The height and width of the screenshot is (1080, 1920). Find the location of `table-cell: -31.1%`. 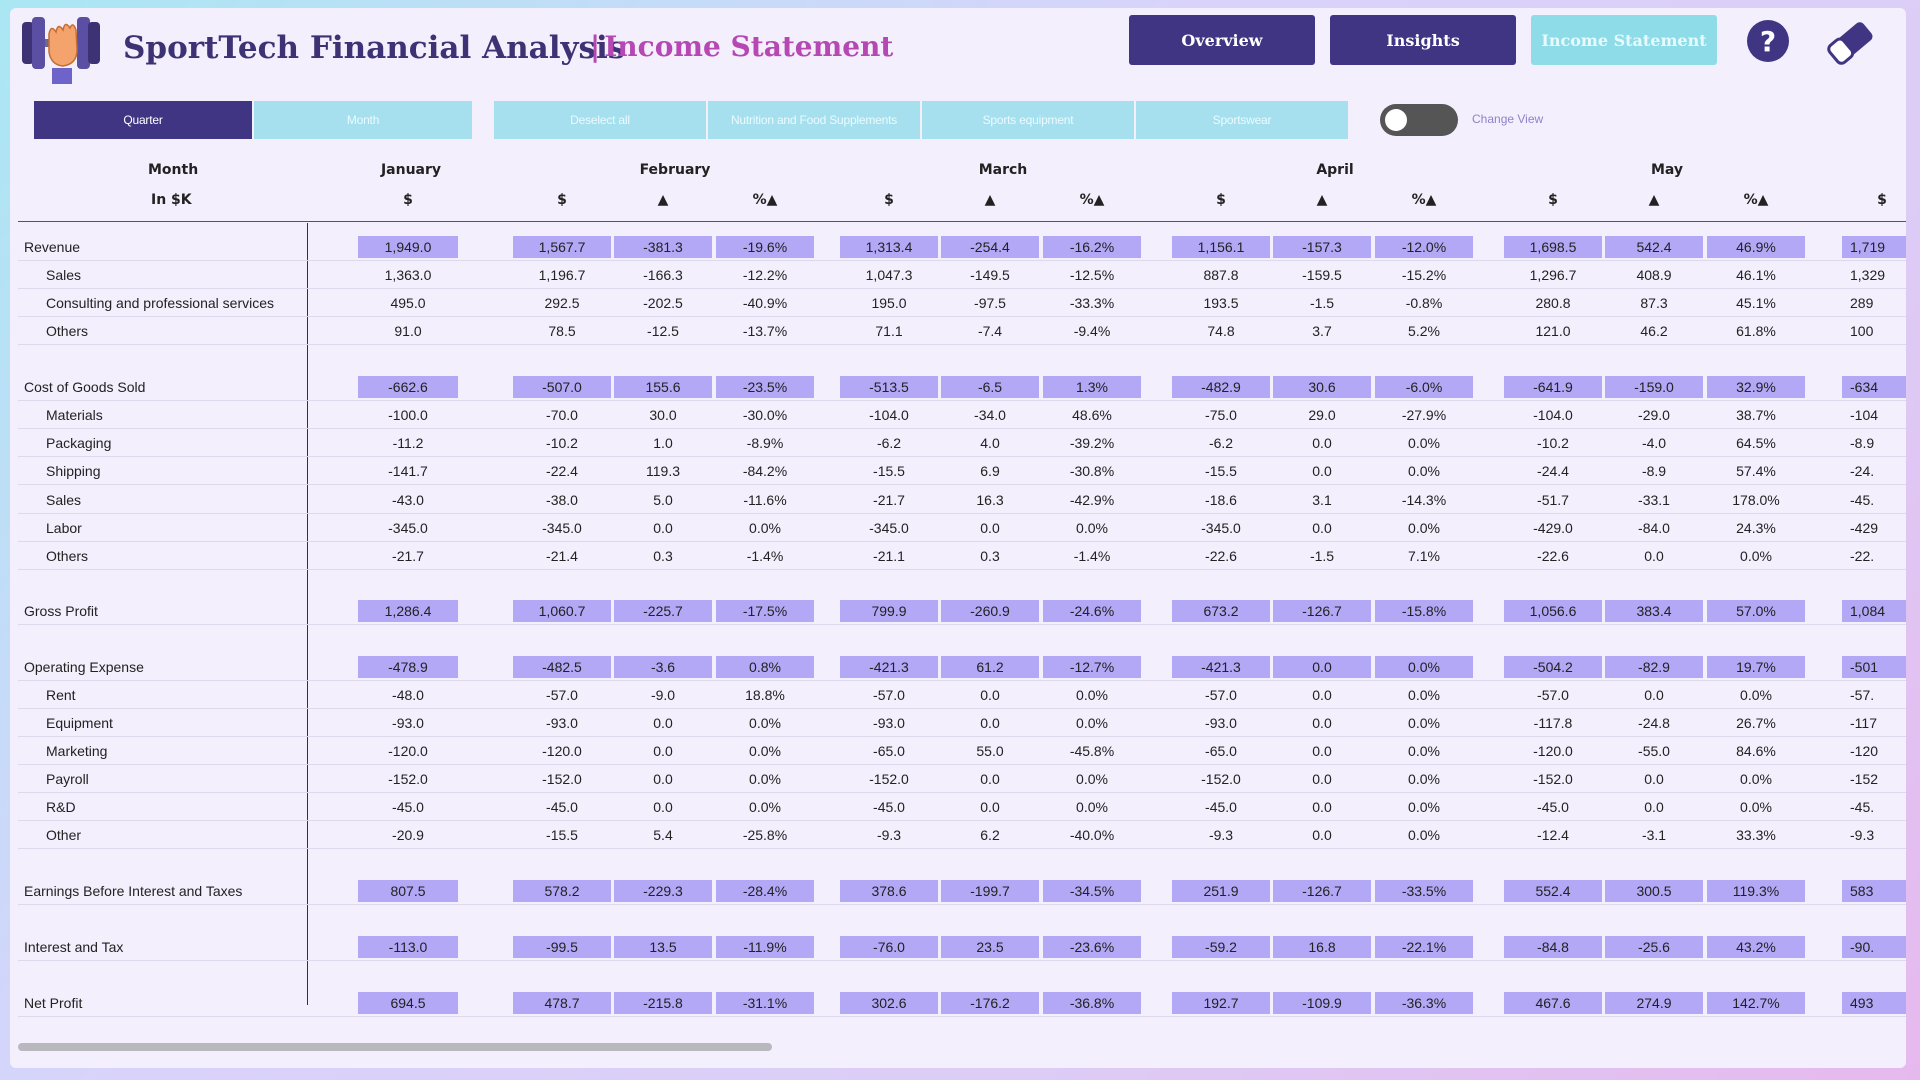

table-cell: -31.1% is located at coordinates (765, 1003).